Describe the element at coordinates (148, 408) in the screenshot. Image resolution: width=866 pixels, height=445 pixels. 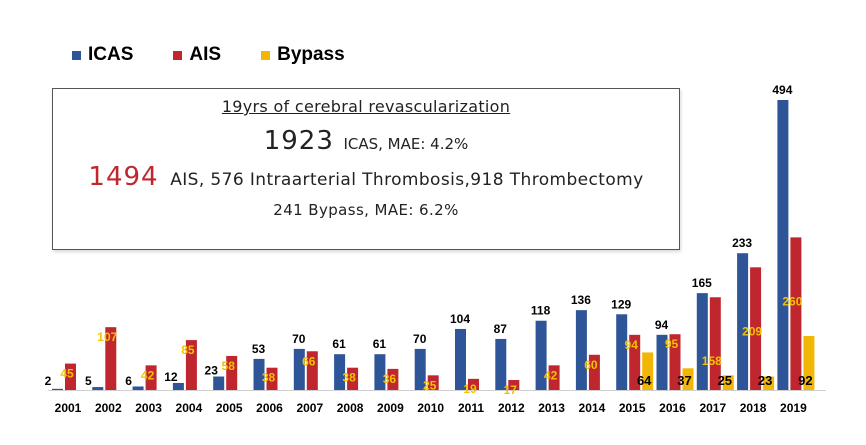
I see `x-tick-label: 2003` at that location.